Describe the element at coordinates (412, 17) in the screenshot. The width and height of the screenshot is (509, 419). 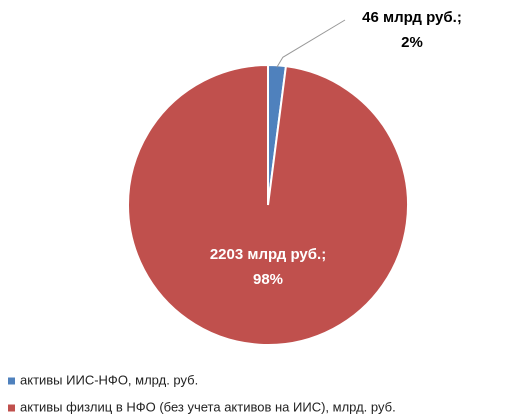
I see `data-label: 46 млрд руб.;` at that location.